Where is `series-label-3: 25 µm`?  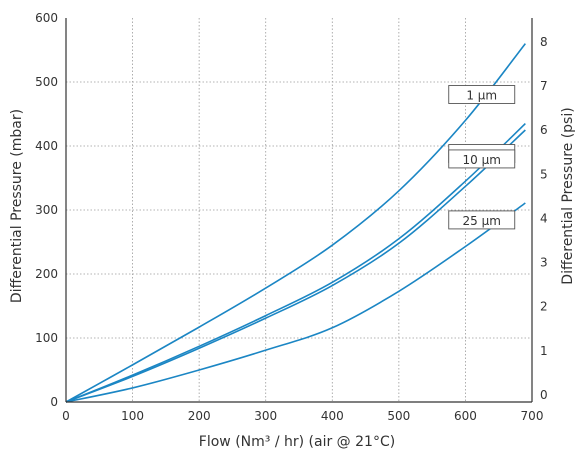 series-label-3: 25 µm is located at coordinates (482, 220).